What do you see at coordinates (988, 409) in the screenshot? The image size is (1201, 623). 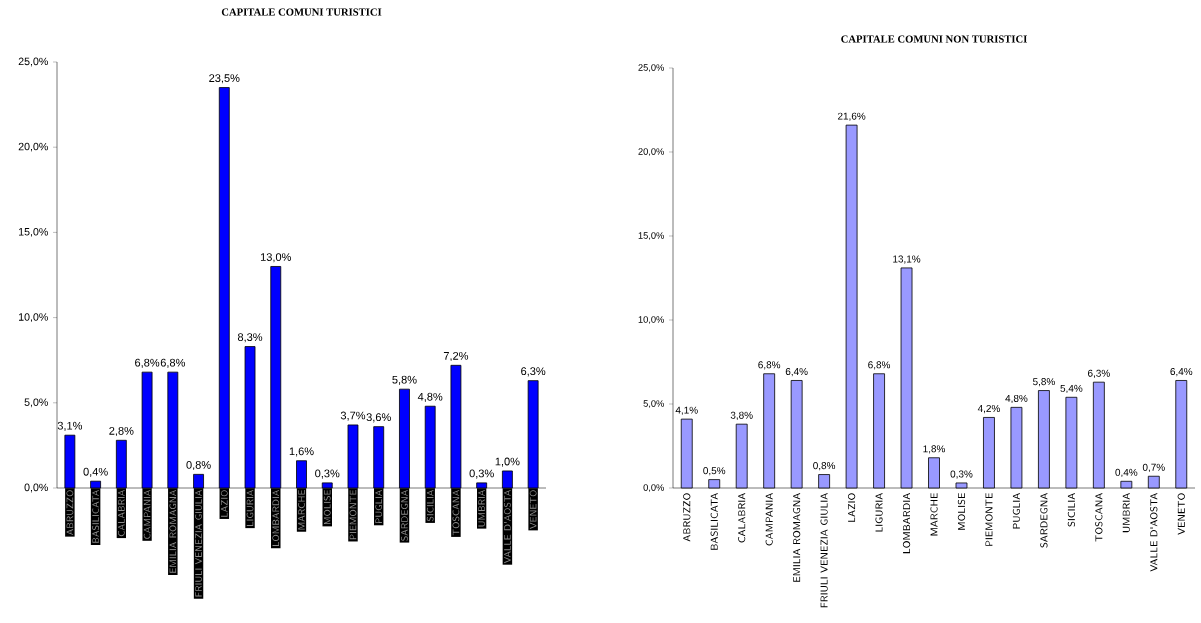 I see `data-label: 4,2%` at bounding box center [988, 409].